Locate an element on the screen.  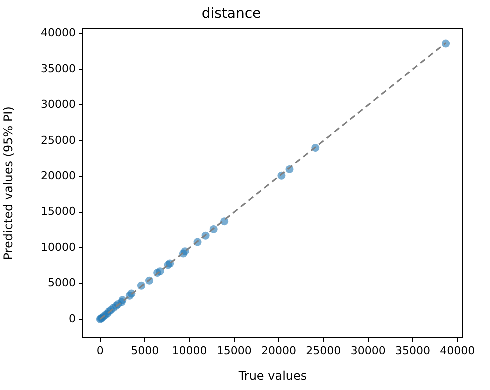
y-tick-label: 15000 is located at coordinates (58, 211).